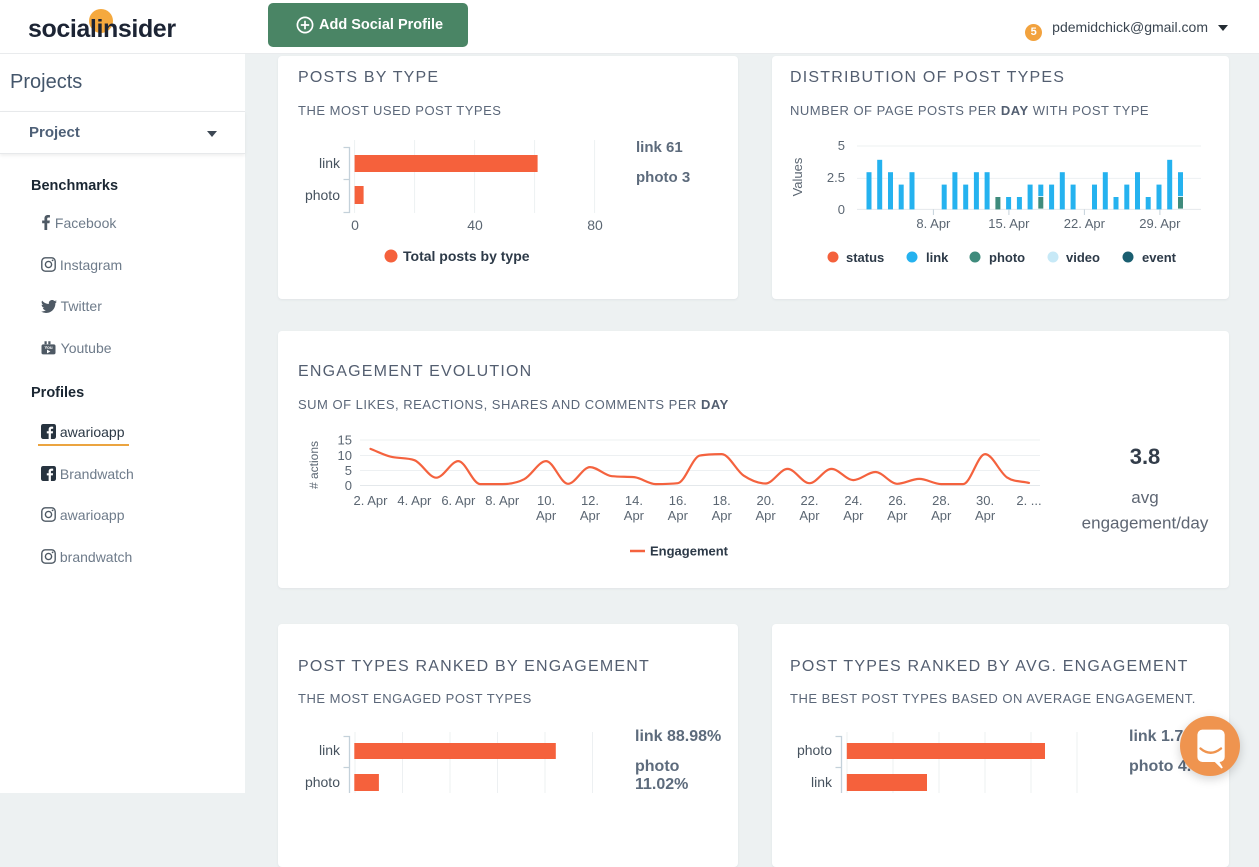 This screenshot has width=1259, height=867. What do you see at coordinates (797, 176) in the screenshot?
I see `svg-text: Values` at bounding box center [797, 176].